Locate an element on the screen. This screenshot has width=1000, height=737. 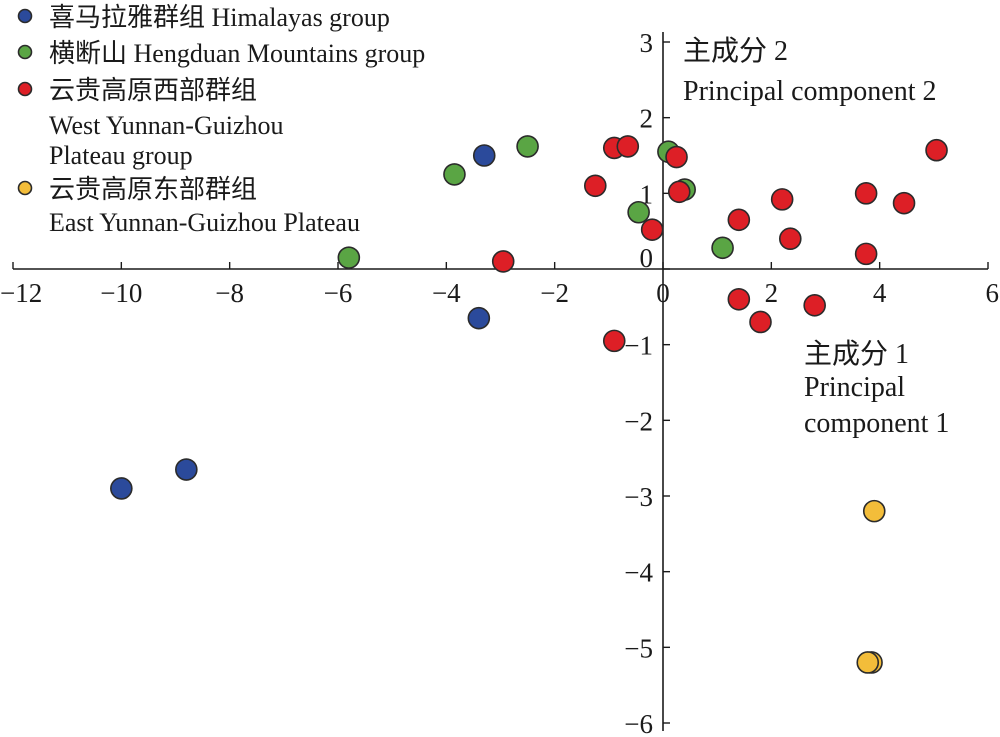
x-axis-title: component 1 is located at coordinates (876, 423).